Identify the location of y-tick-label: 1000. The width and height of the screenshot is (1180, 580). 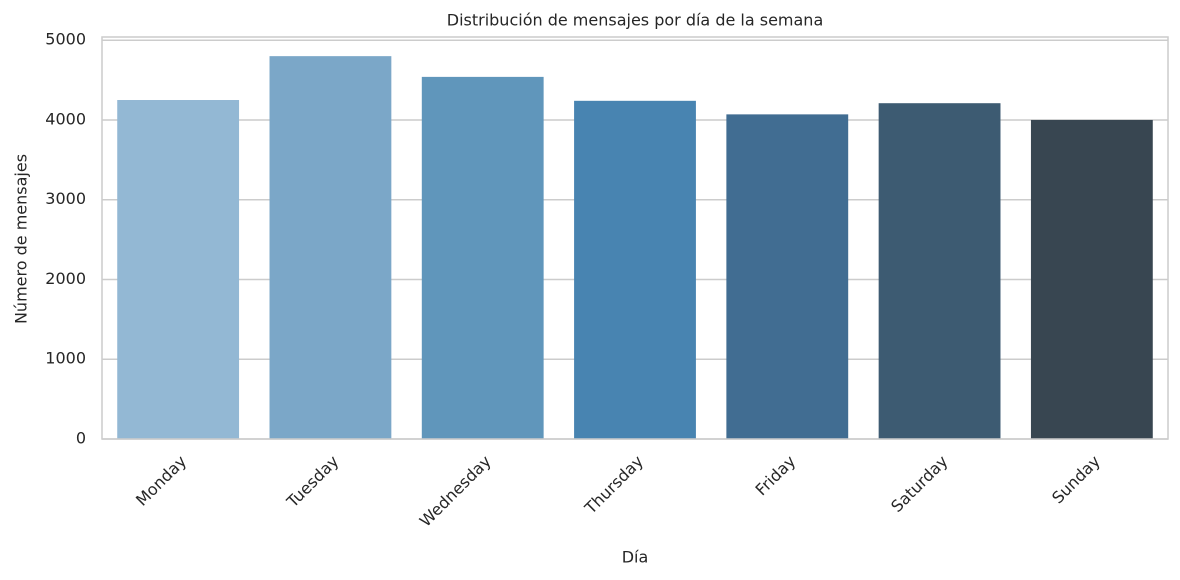
(65, 358).